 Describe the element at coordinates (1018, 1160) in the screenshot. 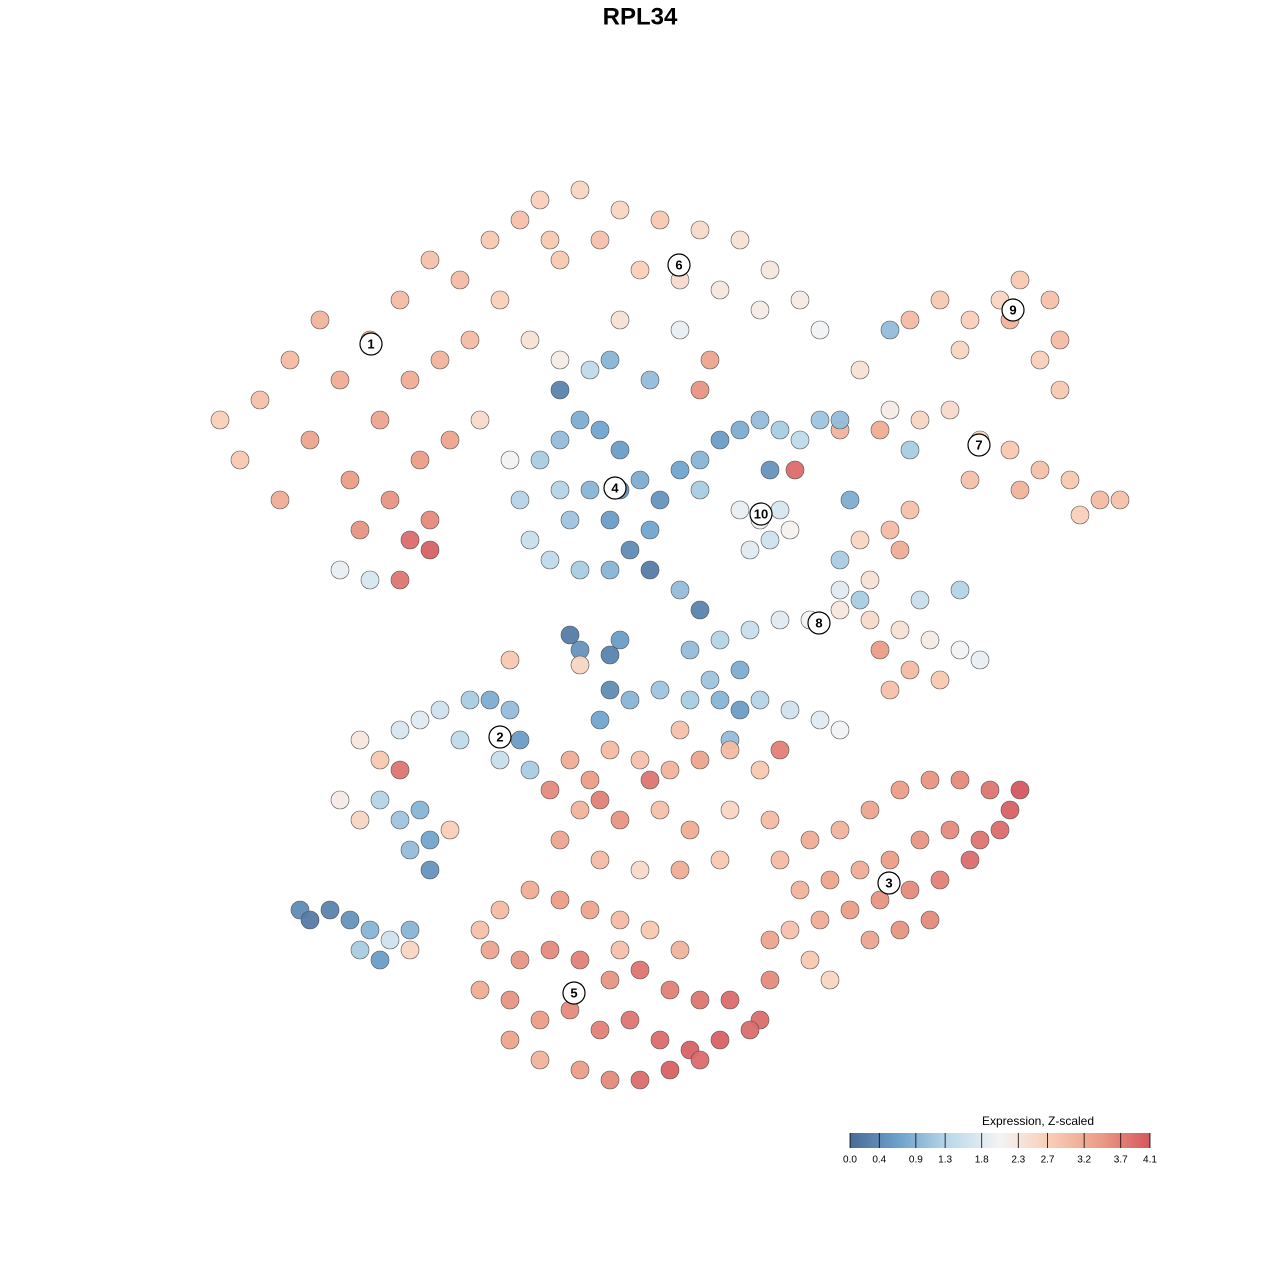

I see `colorbar-tick-label: 2.3` at that location.